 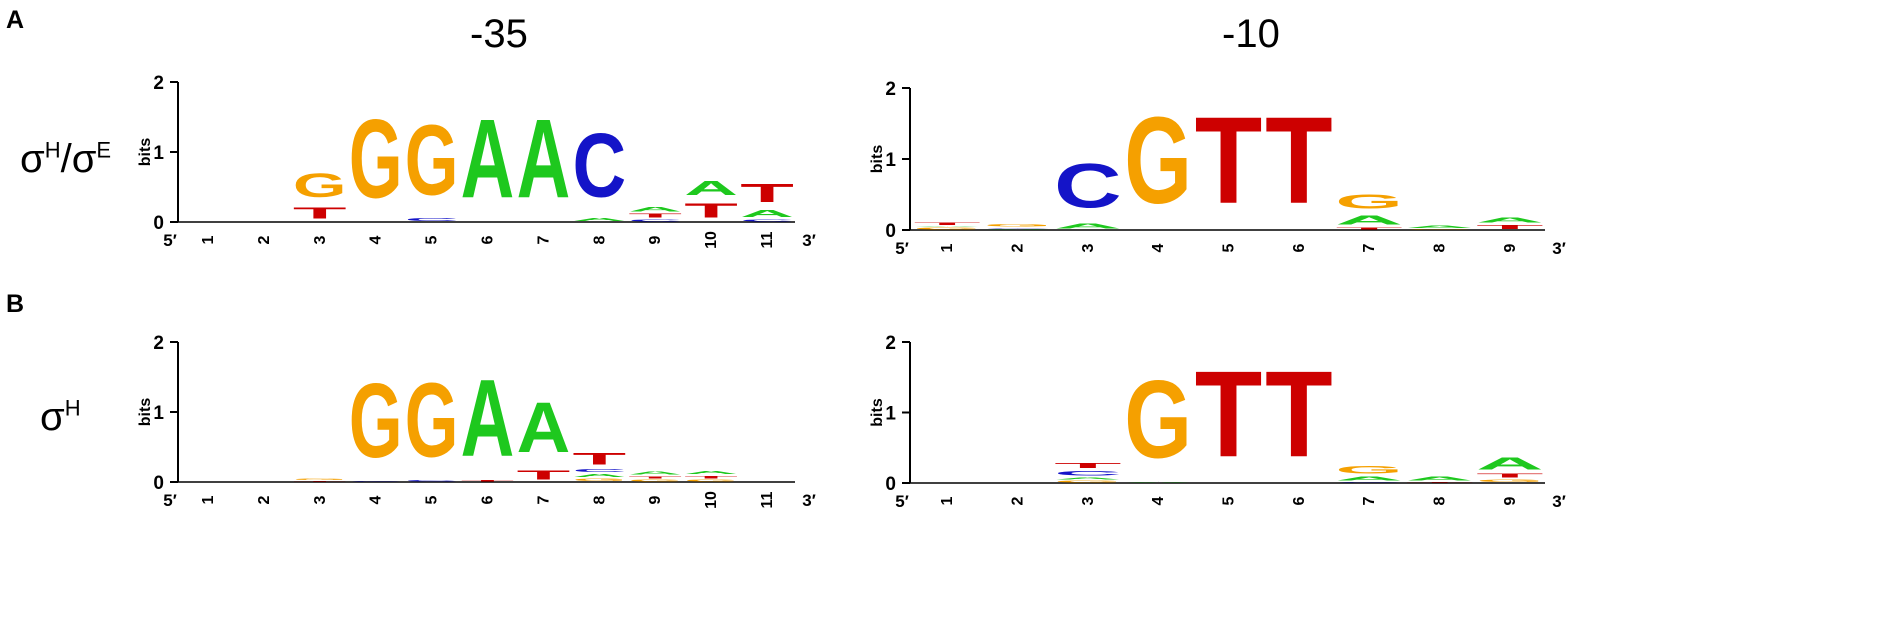 I want to click on position-label: 8, so click(x=1440, y=247).